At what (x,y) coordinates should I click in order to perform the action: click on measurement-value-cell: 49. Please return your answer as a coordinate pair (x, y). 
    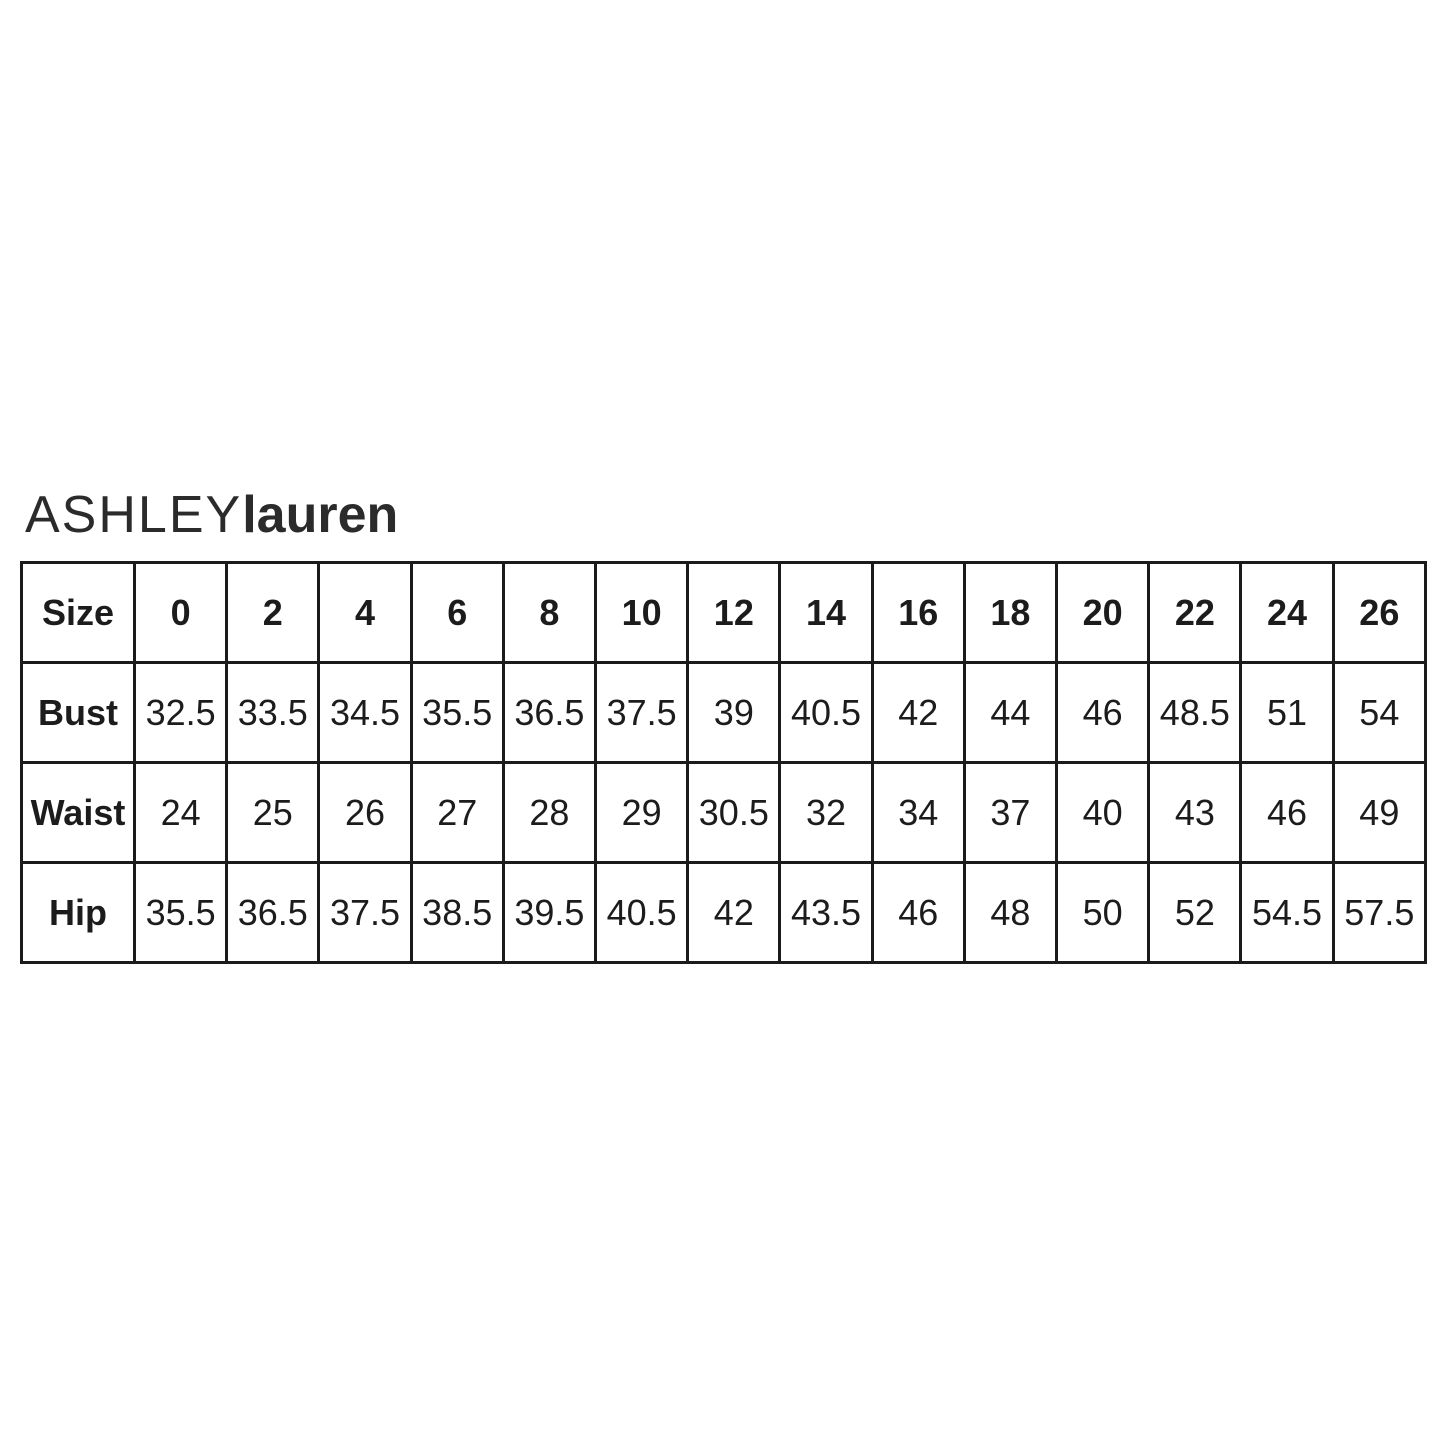
    Looking at the image, I should click on (1379, 812).